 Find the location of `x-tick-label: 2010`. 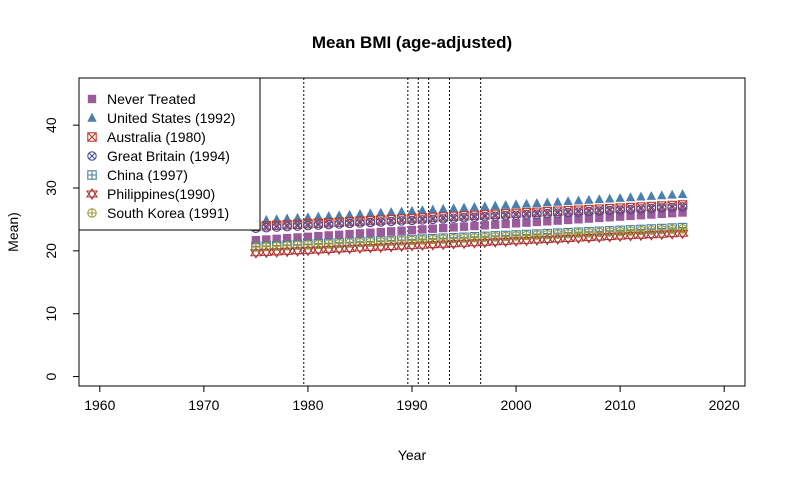

x-tick-label: 2010 is located at coordinates (620, 405).